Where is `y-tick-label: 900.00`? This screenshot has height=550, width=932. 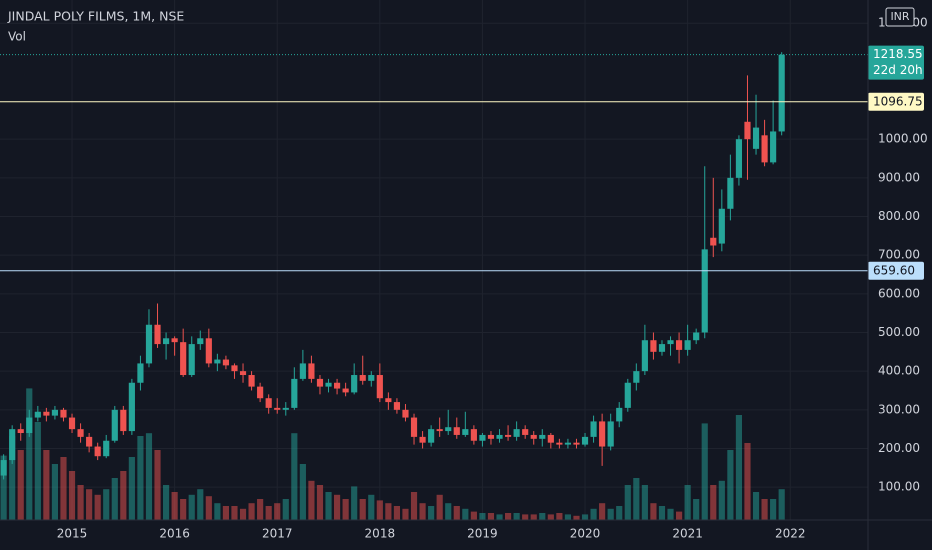
y-tick-label: 900.00 is located at coordinates (899, 177).